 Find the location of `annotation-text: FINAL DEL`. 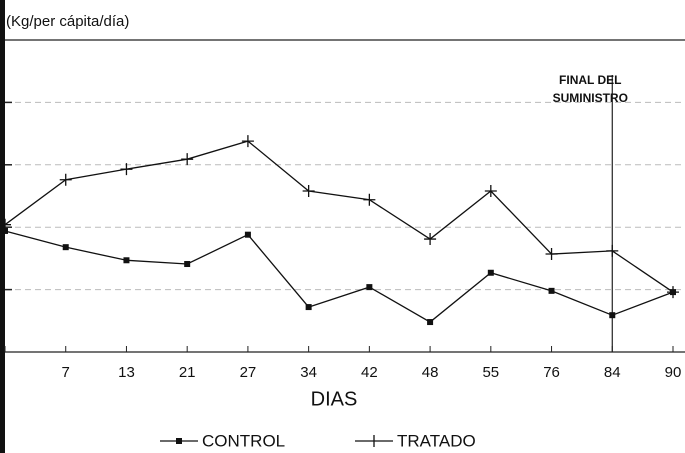

annotation-text: FINAL DEL is located at coordinates (590, 80).